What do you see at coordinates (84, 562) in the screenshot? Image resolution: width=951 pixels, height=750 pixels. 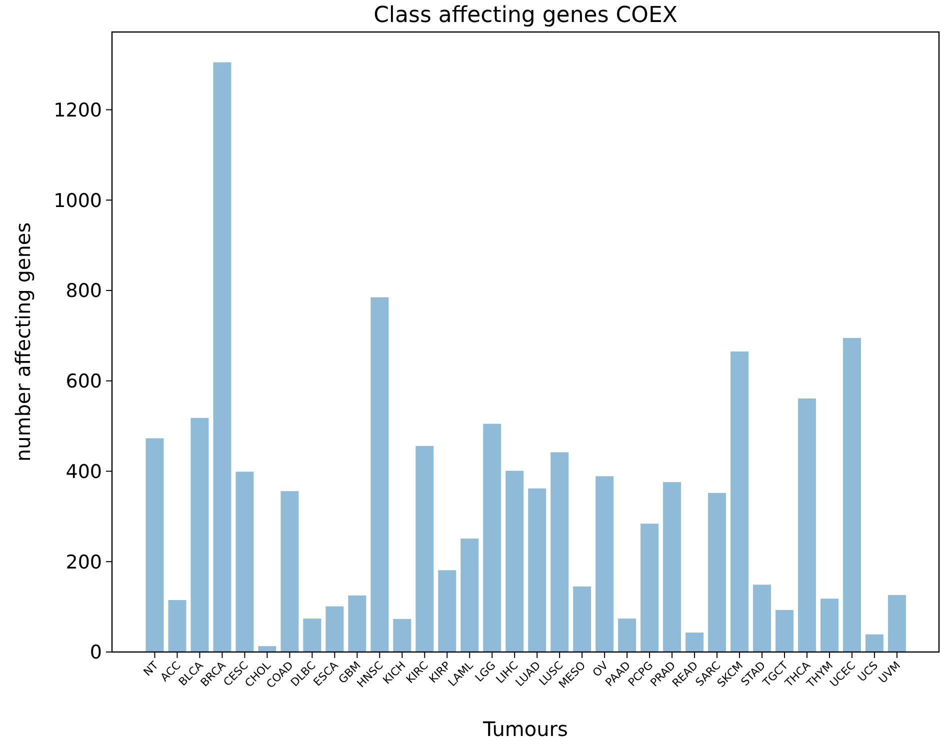 I see `y-tick-label: 200` at bounding box center [84, 562].